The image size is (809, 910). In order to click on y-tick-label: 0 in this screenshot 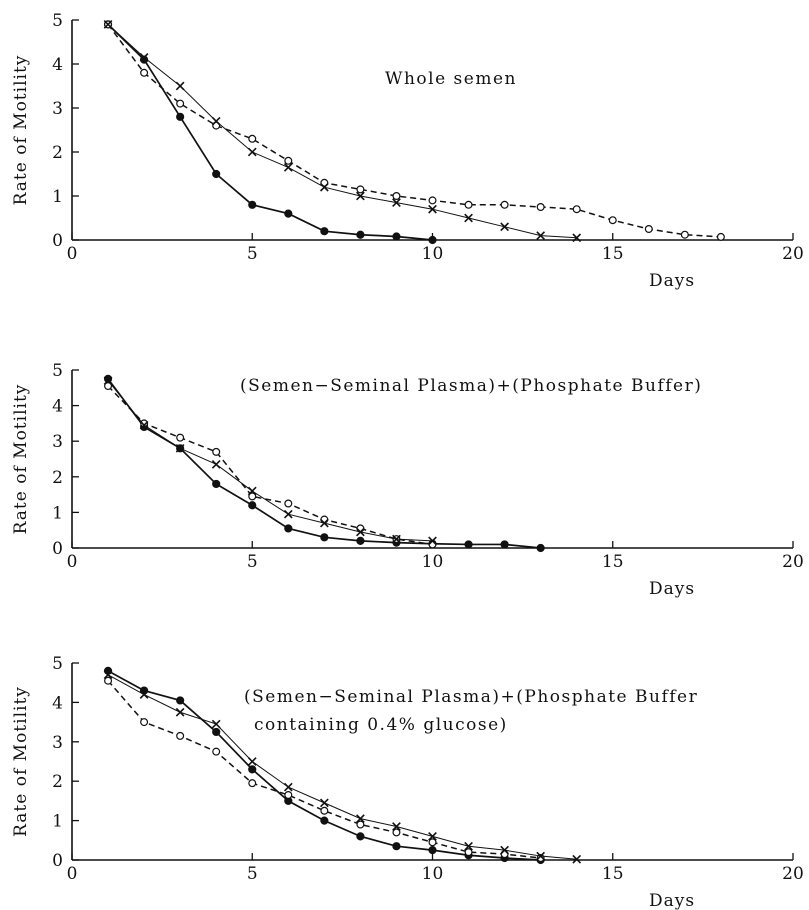, I will do `click(57, 241)`.